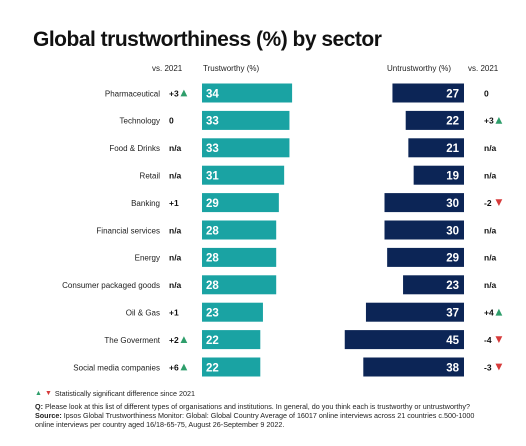 This screenshot has width=526, height=446. What do you see at coordinates (452, 314) in the screenshot?
I see `untrust-value-label: 37` at bounding box center [452, 314].